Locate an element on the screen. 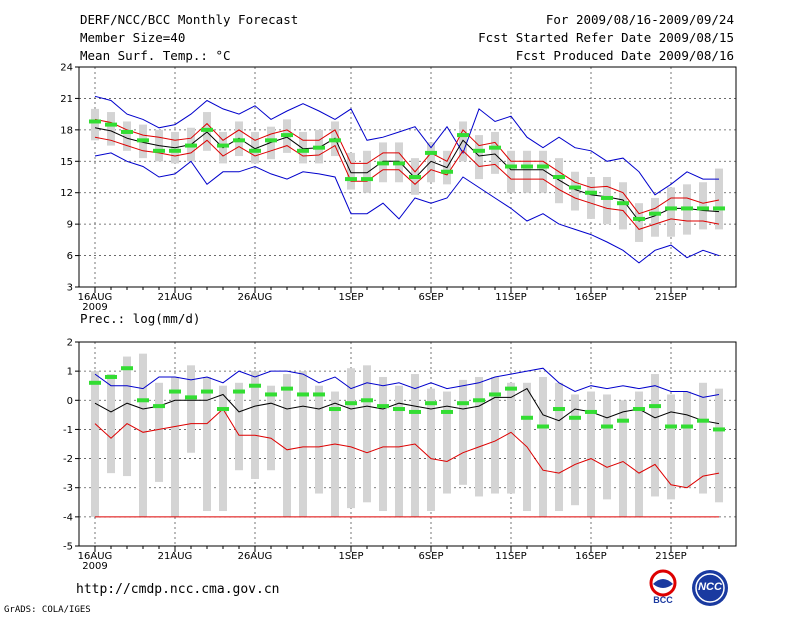 Image resolution: width=800 pixels, height=618 pixels. series-line-lower is located at coordinates (407, 183).